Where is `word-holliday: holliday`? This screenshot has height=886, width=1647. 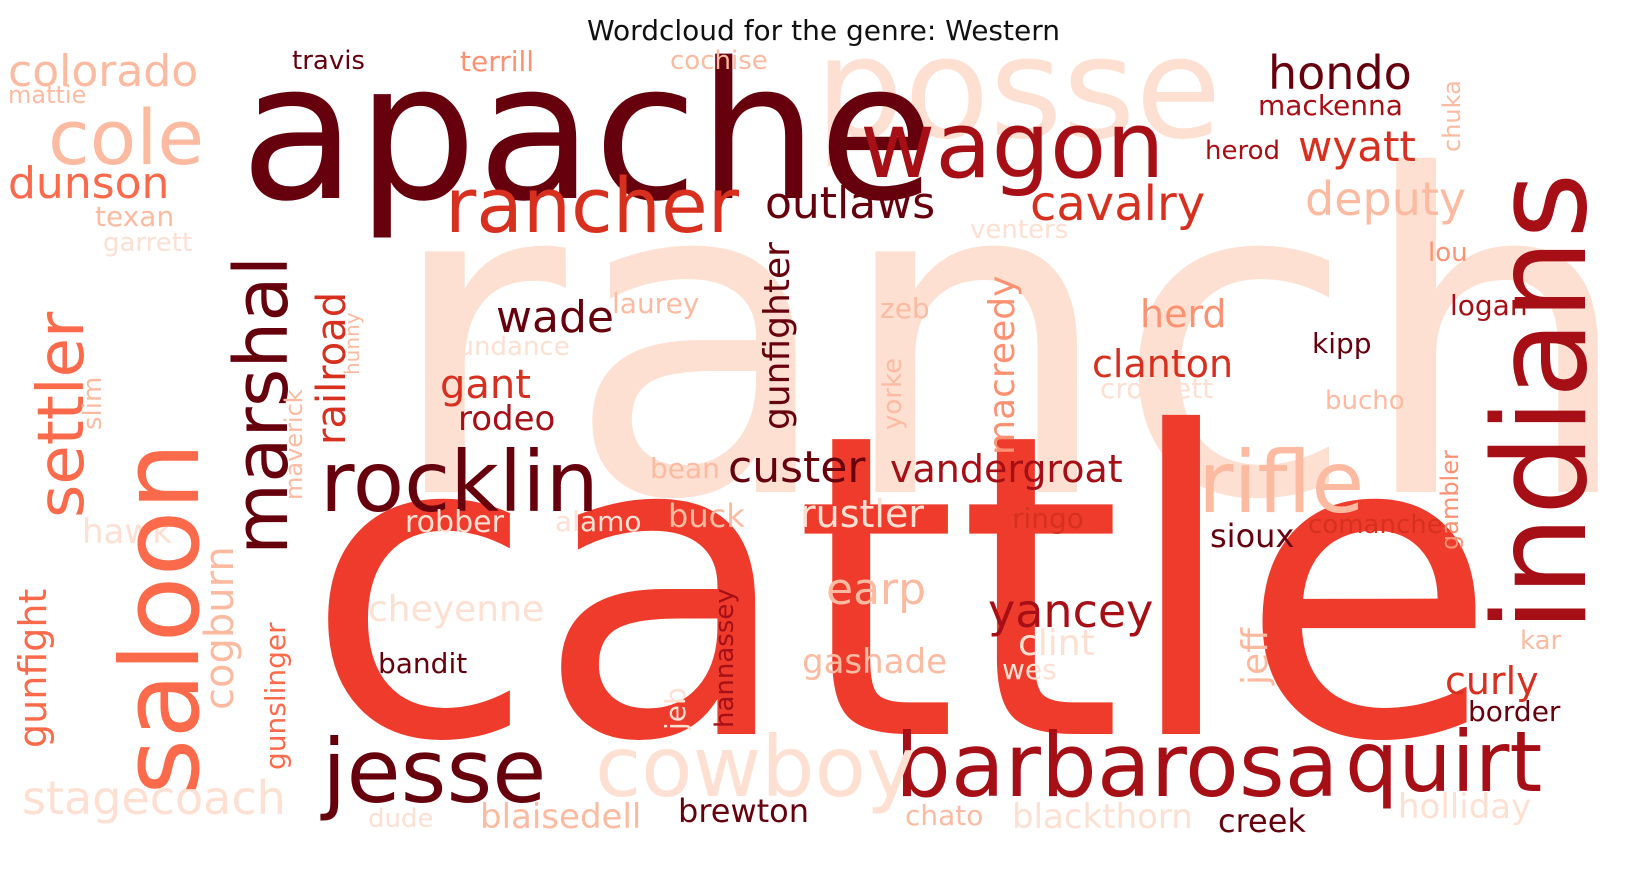
word-holliday: holliday is located at coordinates (1465, 807).